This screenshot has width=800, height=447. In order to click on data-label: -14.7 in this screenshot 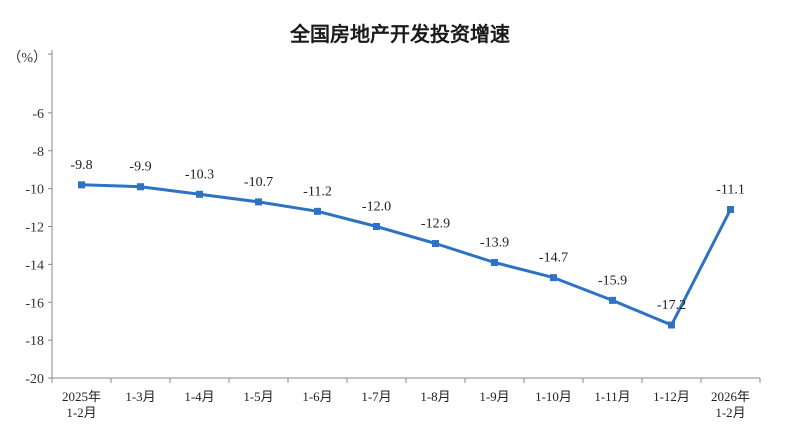, I will do `click(553, 258)`.